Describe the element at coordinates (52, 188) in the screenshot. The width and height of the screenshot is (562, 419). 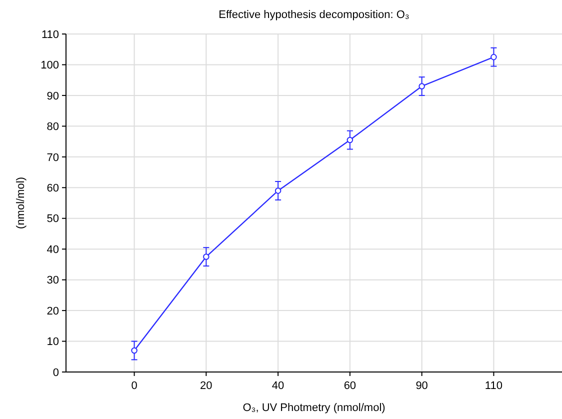
I see `y-tick-label: 60` at that location.